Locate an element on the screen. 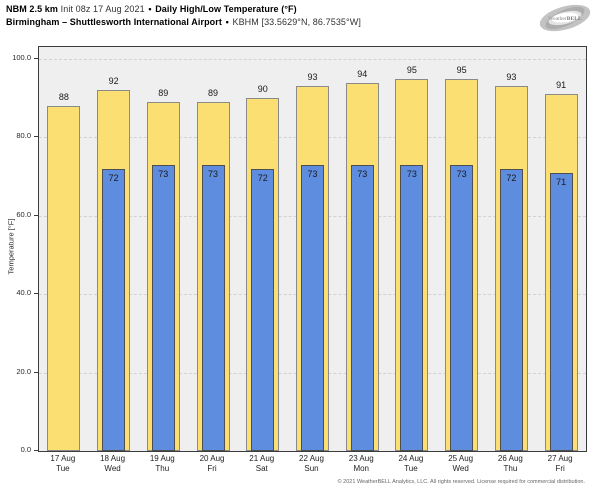  x-tick-date: 22 Aug is located at coordinates (311, 458).